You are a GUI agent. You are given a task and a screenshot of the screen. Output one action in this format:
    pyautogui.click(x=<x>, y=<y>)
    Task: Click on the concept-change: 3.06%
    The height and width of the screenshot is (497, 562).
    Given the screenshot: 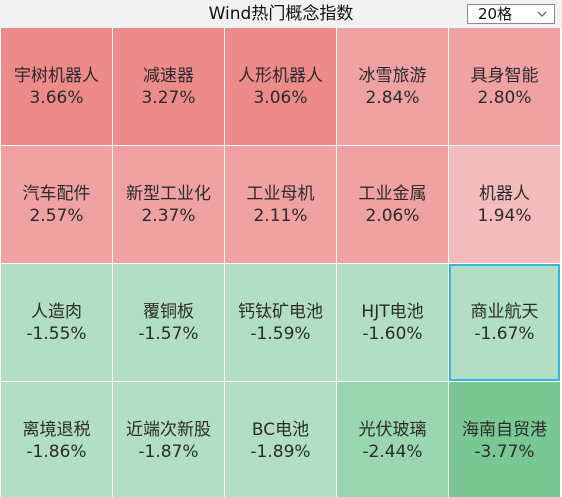 What is the action you would take?
    pyautogui.click(x=280, y=97)
    